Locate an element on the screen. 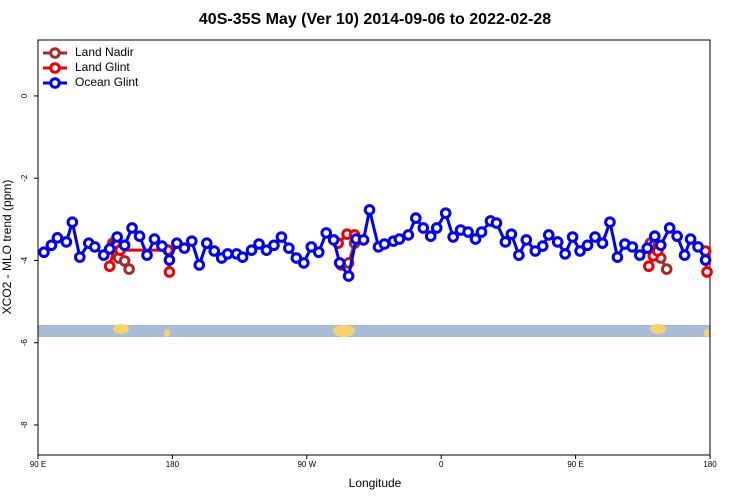 This screenshot has height=500, width=750. legend-label: Ocean Glint is located at coordinates (107, 82).